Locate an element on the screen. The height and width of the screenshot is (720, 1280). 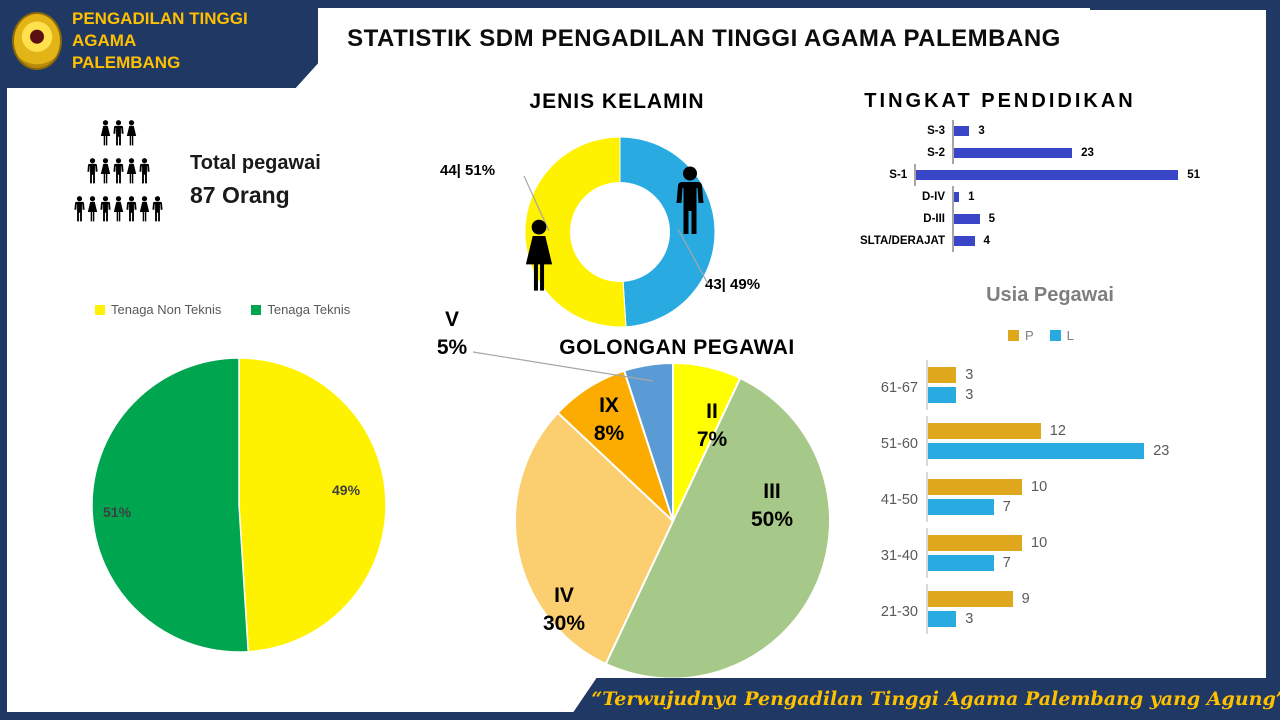
usia-legend: P L is located at coordinates (1041, 335).